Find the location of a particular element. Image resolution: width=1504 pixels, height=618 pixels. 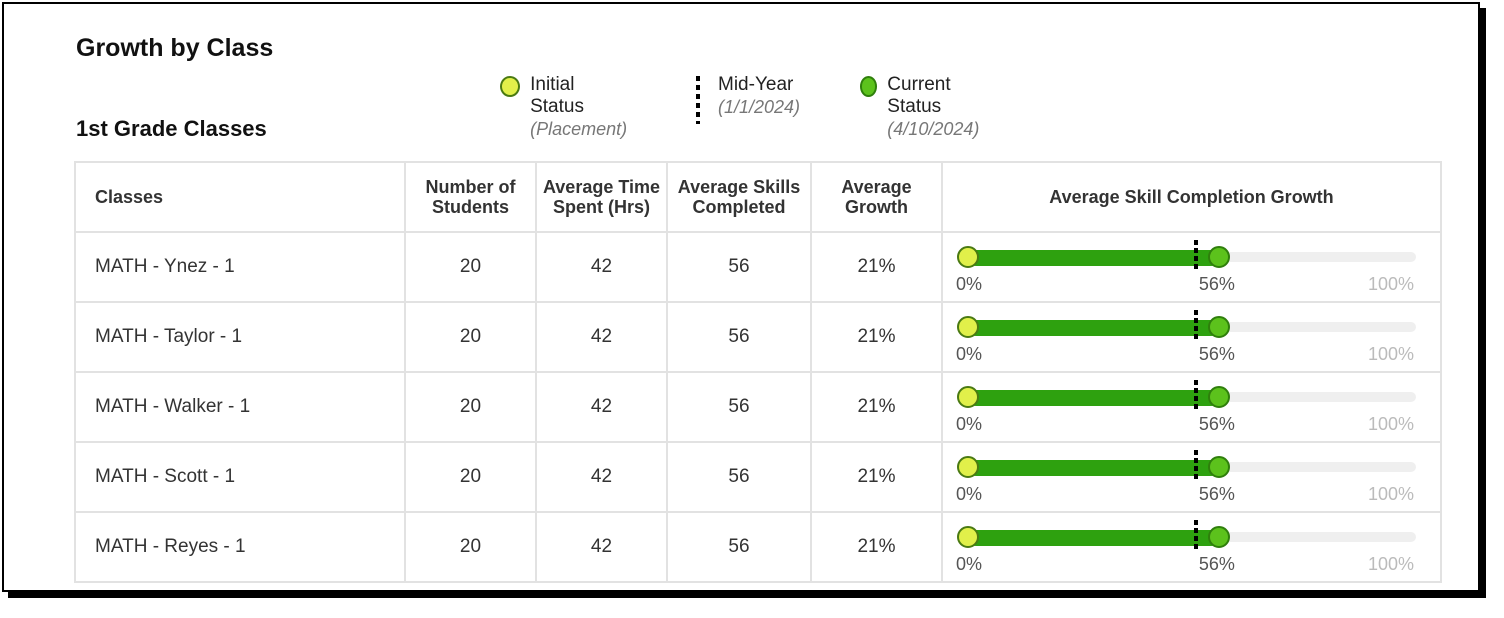

class-name: MATH - Reyes - 1 is located at coordinates (240, 547).